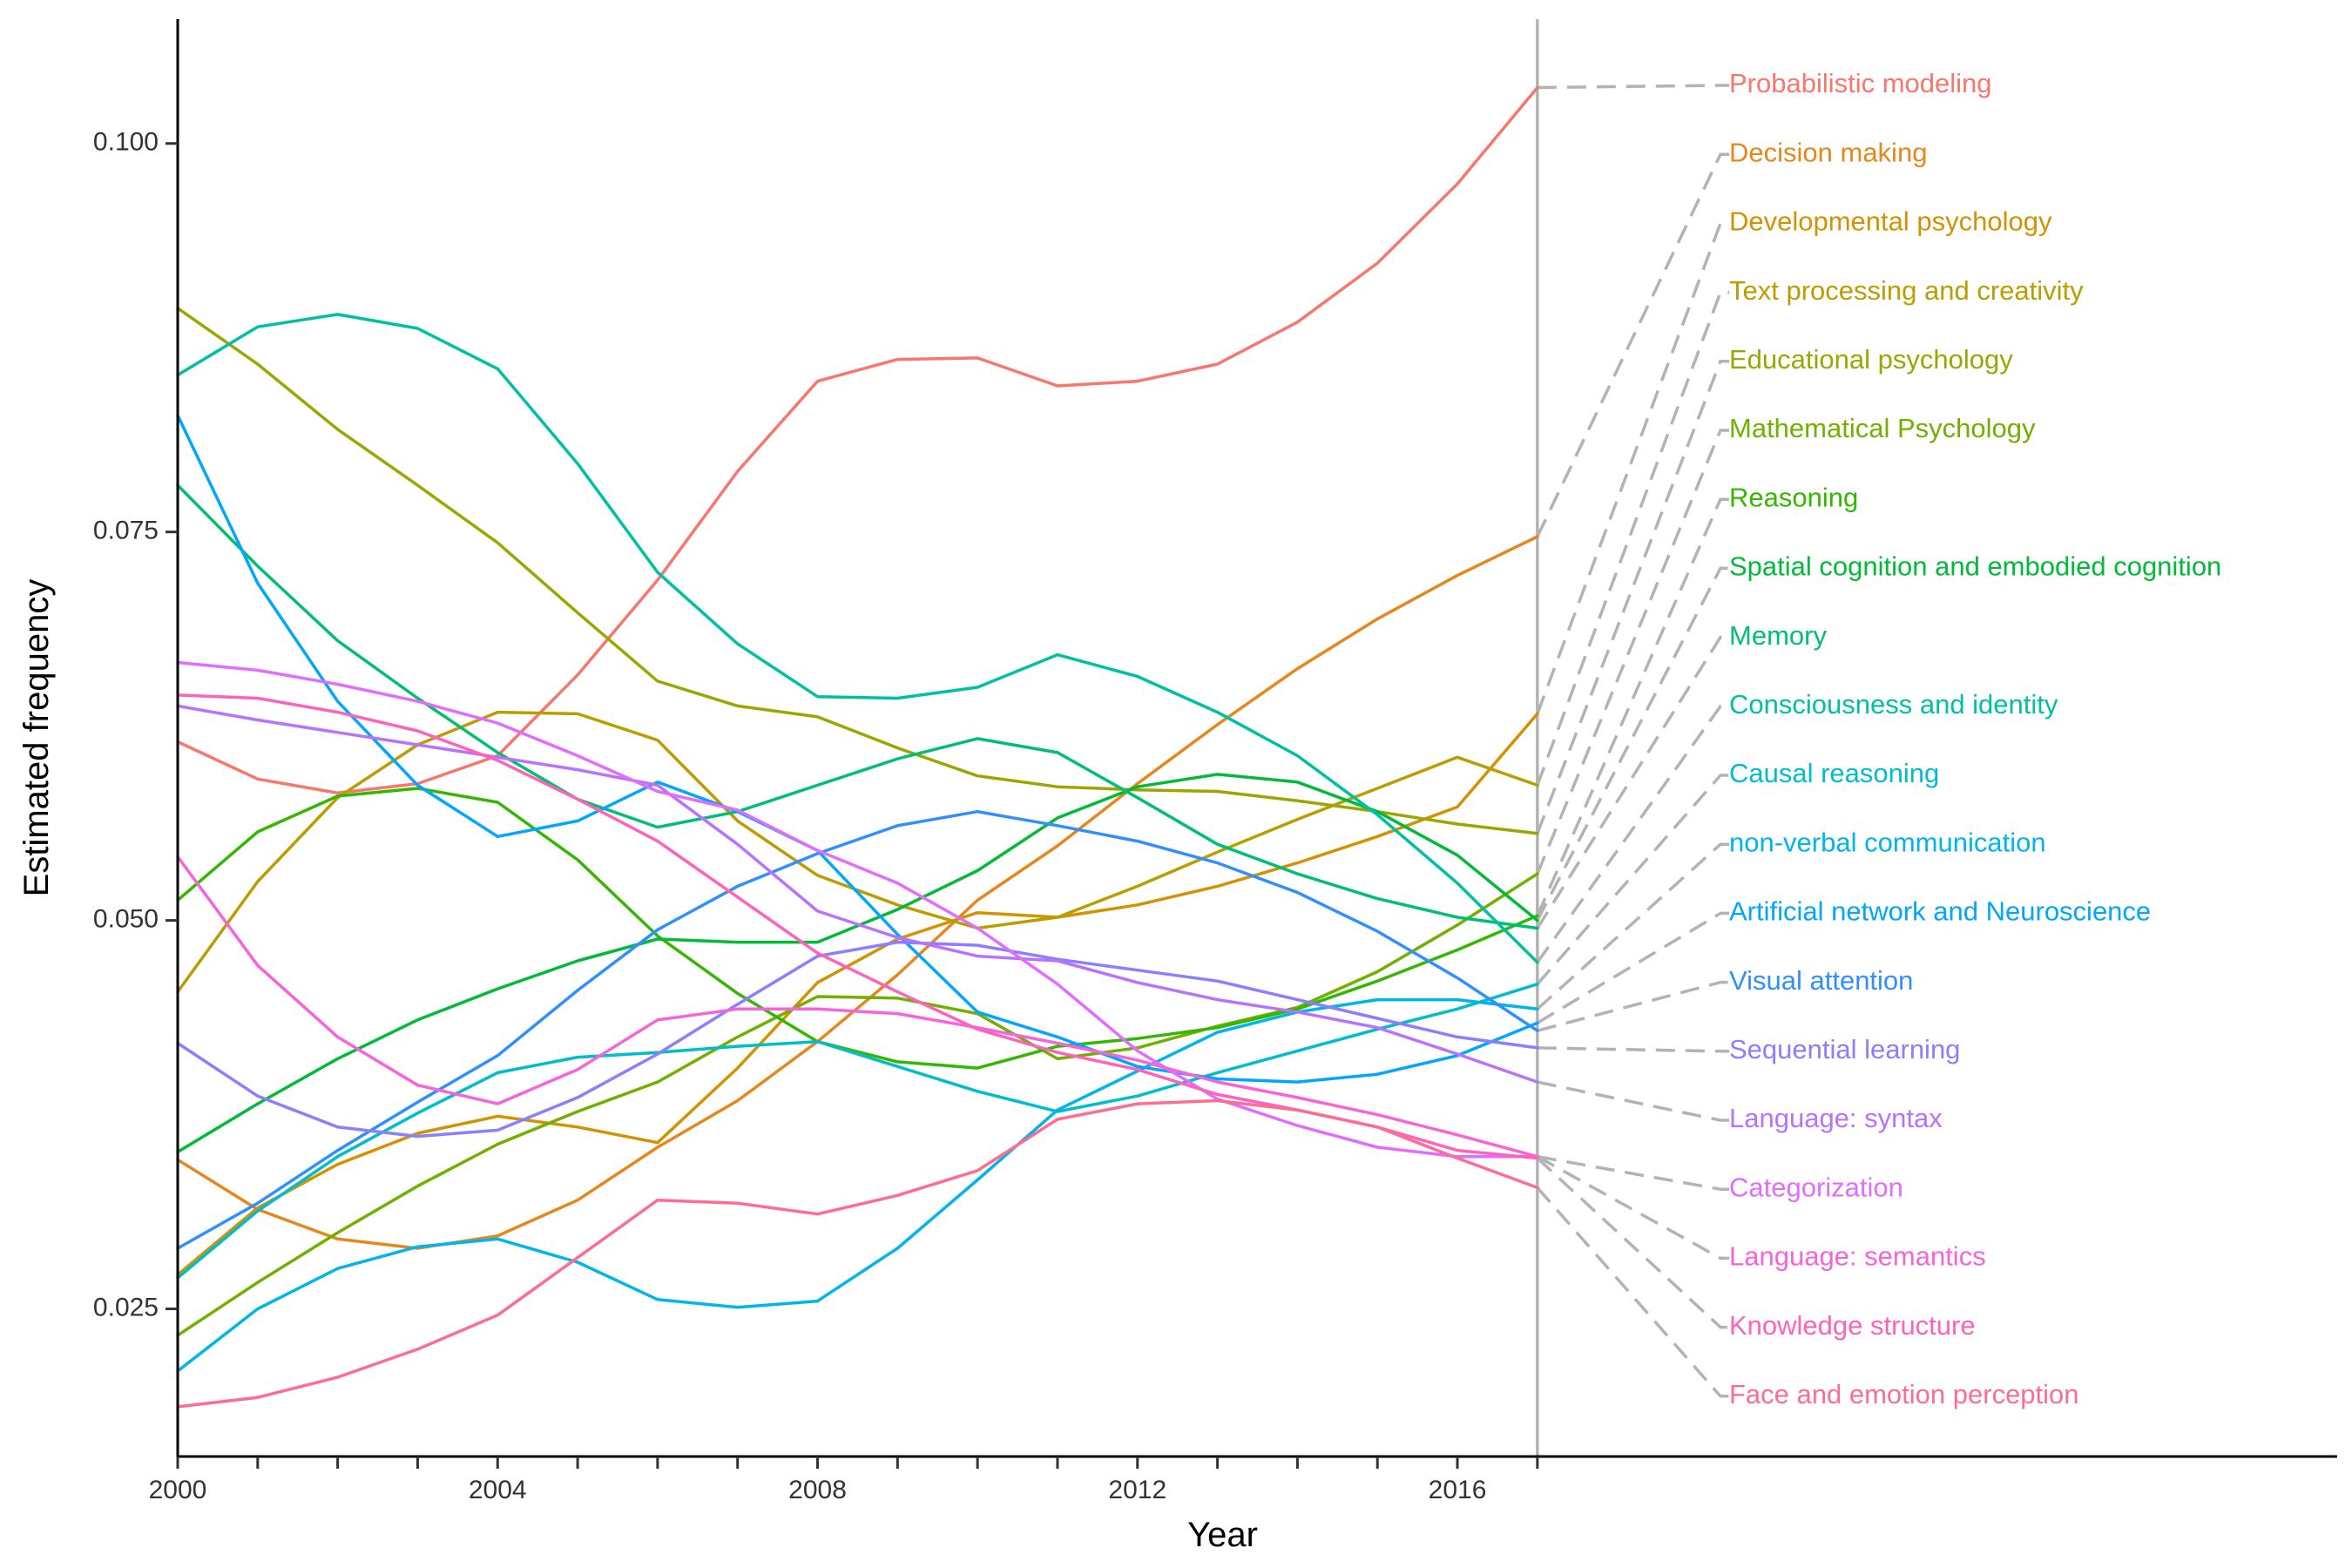 The height and width of the screenshot is (1568, 2352). What do you see at coordinates (1845, 1049) in the screenshot?
I see `series-label-14: Sequential learning` at bounding box center [1845, 1049].